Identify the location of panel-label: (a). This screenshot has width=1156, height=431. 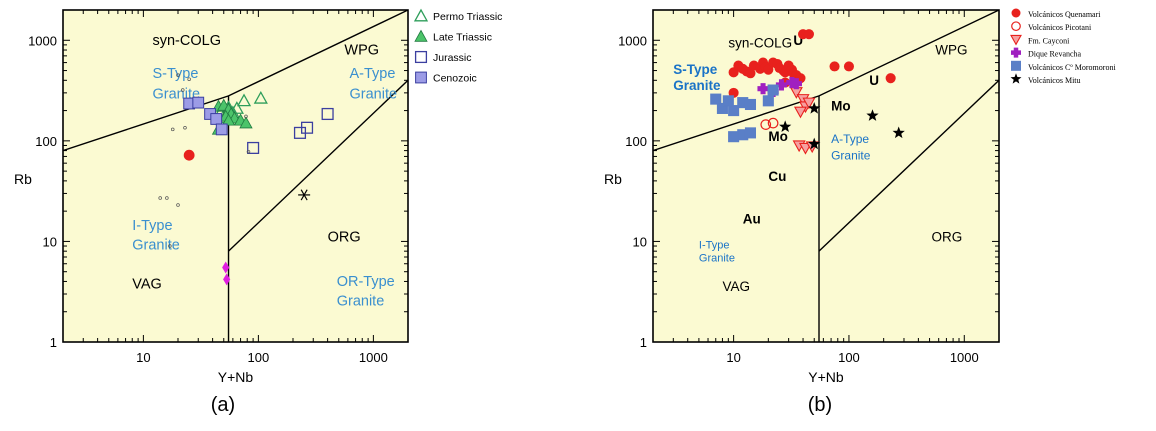
(223, 405).